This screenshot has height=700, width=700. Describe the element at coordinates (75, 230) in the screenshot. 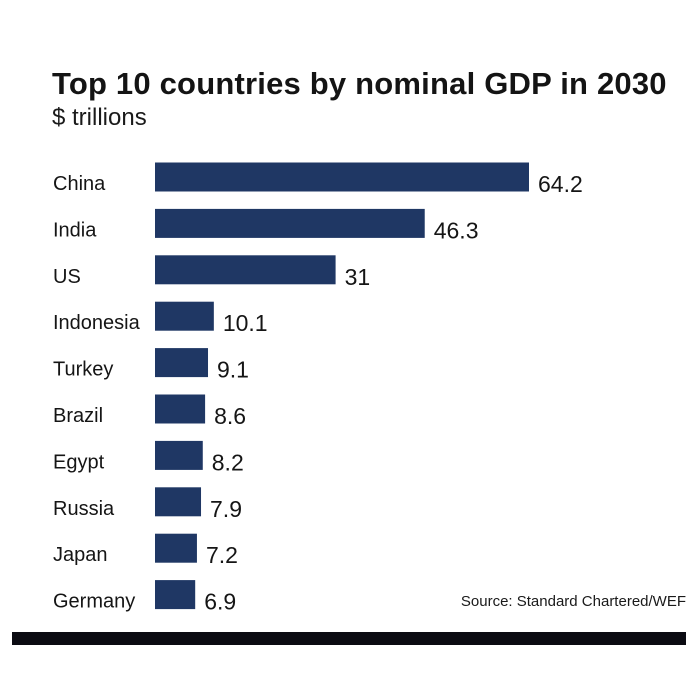

I see `category-label: India` at that location.